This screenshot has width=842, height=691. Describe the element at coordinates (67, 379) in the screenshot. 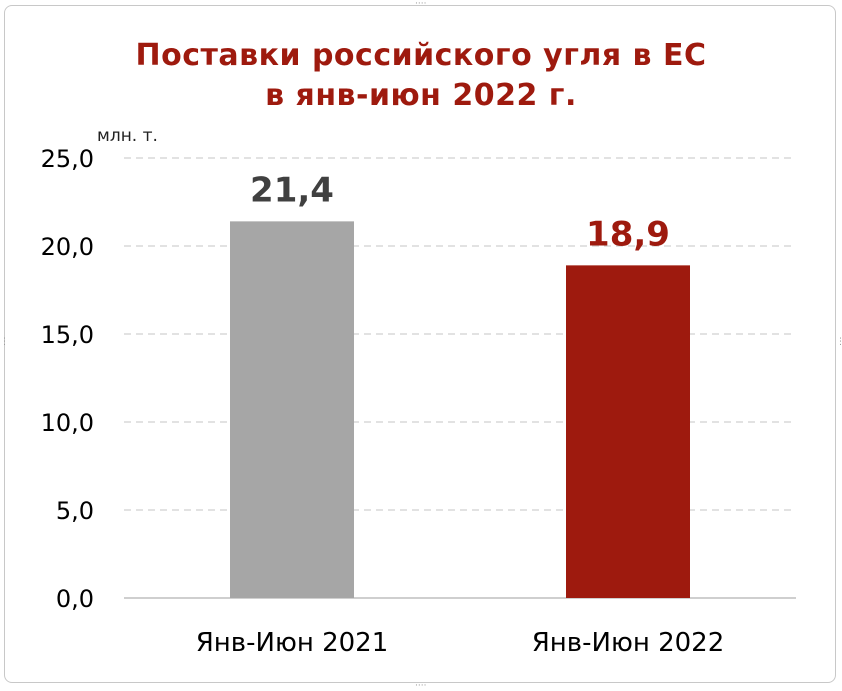

I see `y-axis-ticks: 0,0 5,0 10,0 15,0 20,0 25,0` at that location.